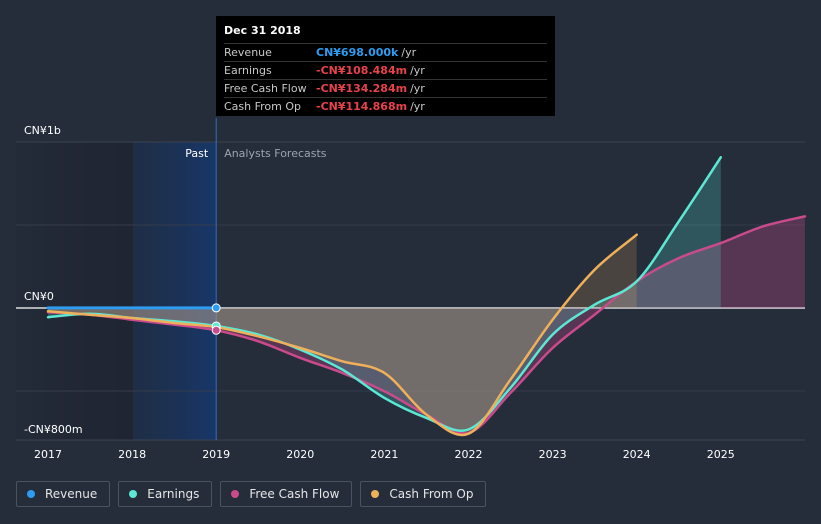  I want to click on tooltip-label: Revenue, so click(248, 52).